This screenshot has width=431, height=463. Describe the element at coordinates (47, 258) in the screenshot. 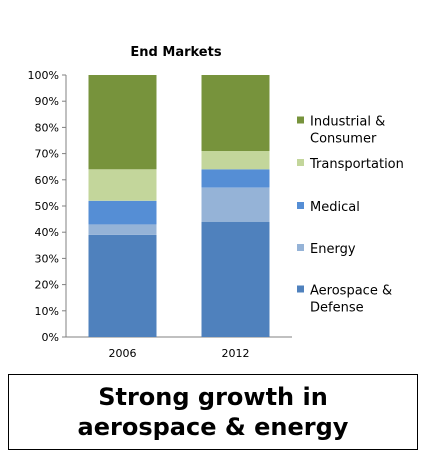

I see `y-tick-label: 30%` at that location.